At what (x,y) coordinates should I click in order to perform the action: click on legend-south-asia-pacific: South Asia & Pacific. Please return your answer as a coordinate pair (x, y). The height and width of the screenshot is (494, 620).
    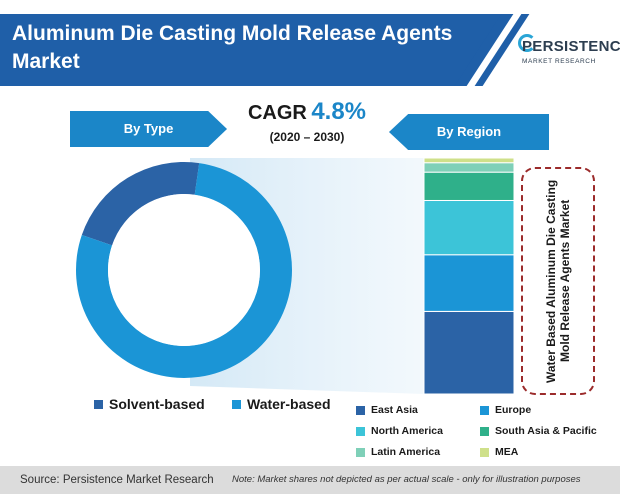
    Looking at the image, I should click on (538, 431).